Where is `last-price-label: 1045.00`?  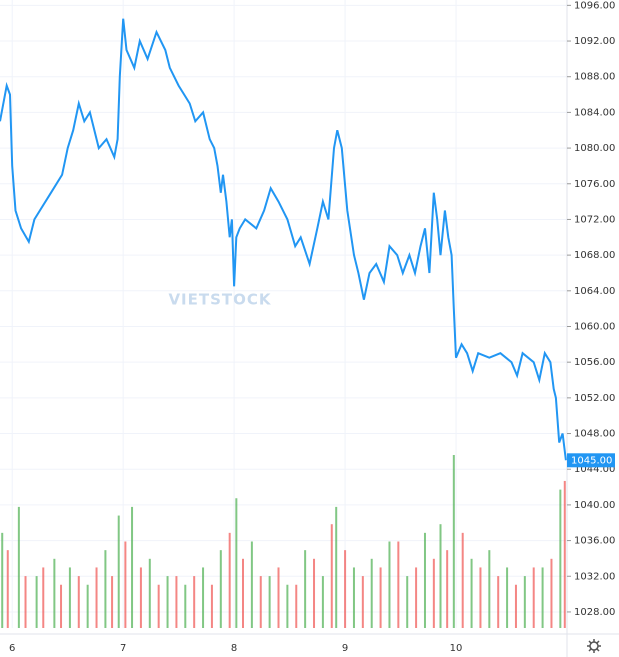
last-price-label: 1045.00 is located at coordinates (591, 460).